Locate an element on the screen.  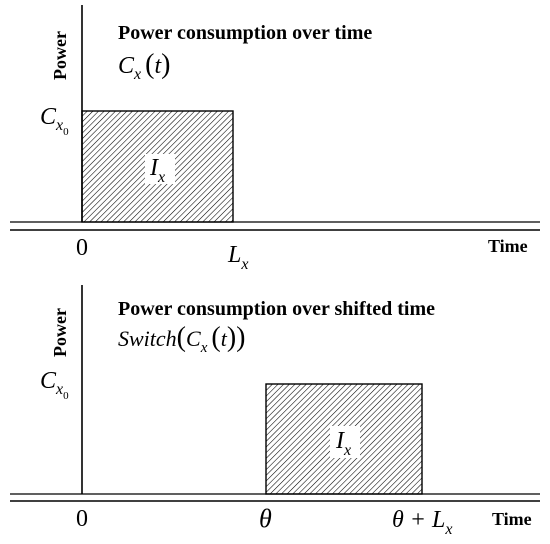
tick-zero-bottom: 0 is located at coordinates (82, 519).